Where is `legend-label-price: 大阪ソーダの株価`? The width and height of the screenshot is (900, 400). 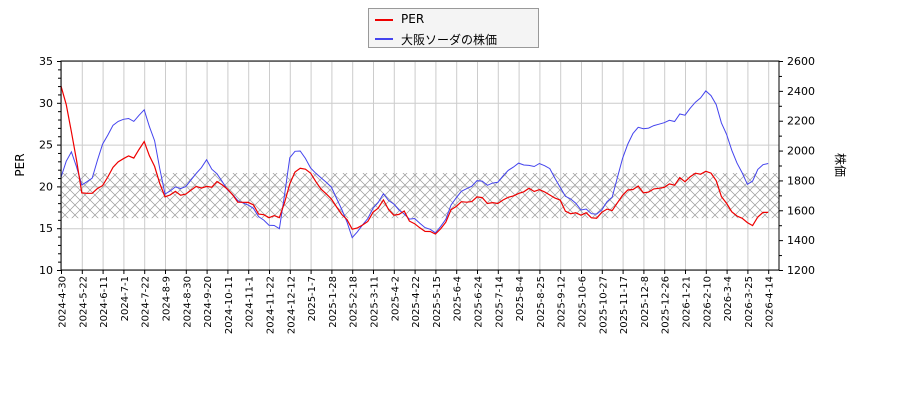
legend-label-price: 大阪ソーダの株価 is located at coordinates (449, 40).